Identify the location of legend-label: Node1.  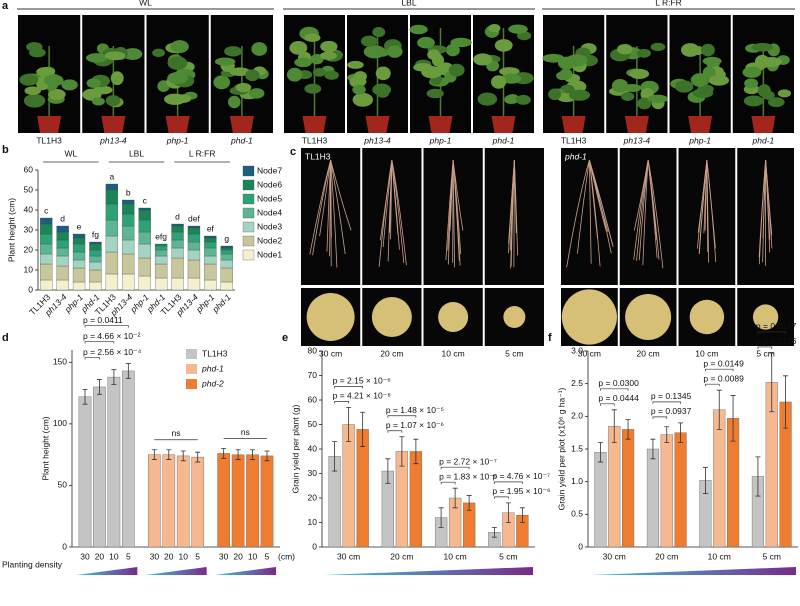
(269, 254).